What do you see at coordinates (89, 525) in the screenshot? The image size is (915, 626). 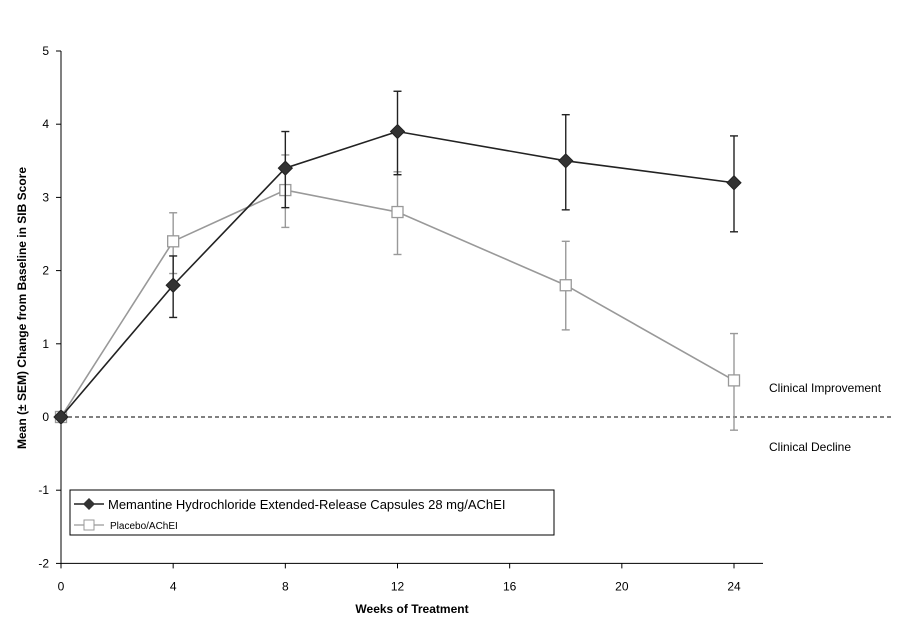 I see `legend-marker-square` at bounding box center [89, 525].